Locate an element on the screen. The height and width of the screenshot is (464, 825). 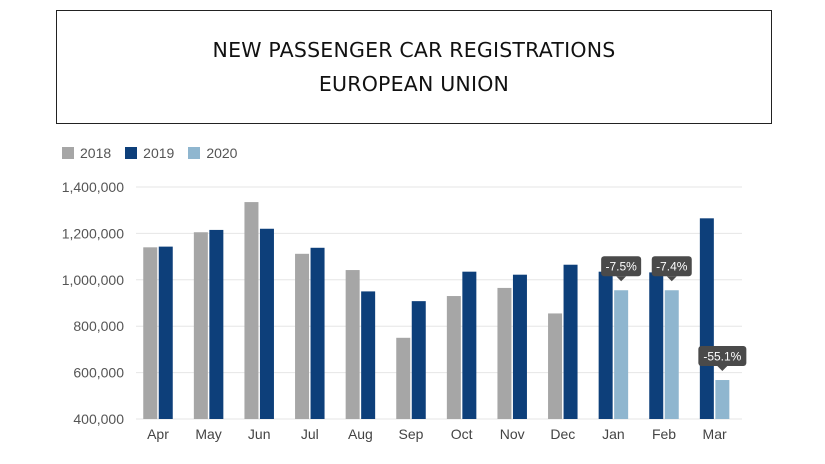
y-tick-label: 600,000 is located at coordinates (98, 373).